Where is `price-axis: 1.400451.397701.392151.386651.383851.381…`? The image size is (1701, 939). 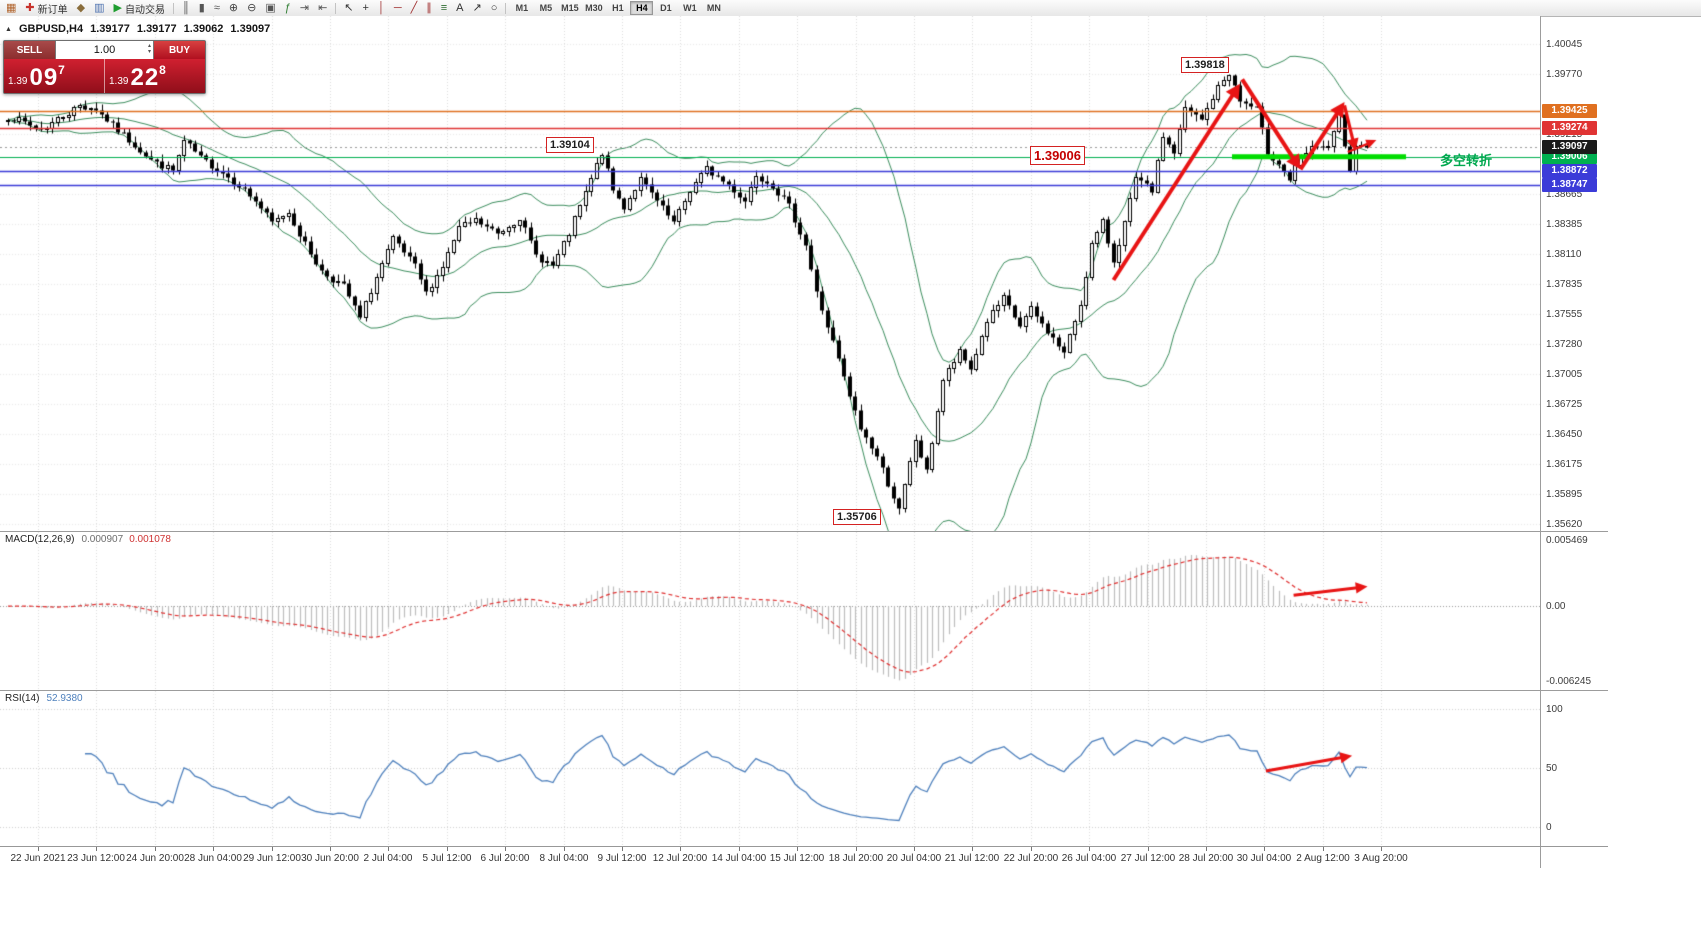 price-axis: 1.400451.397701.392151.386651.383851.381… is located at coordinates (1575, 469).